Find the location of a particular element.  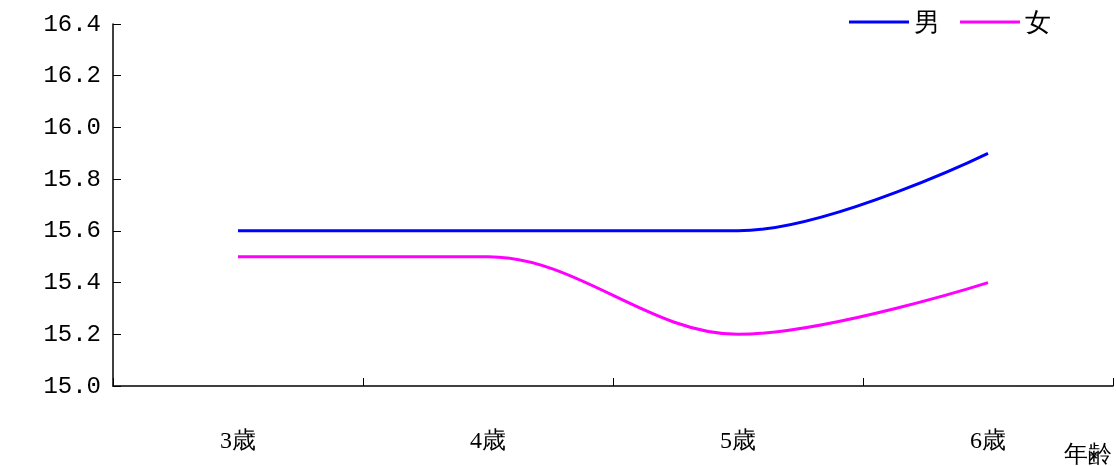

x-tick-label: 4歳 is located at coordinates (488, 440).